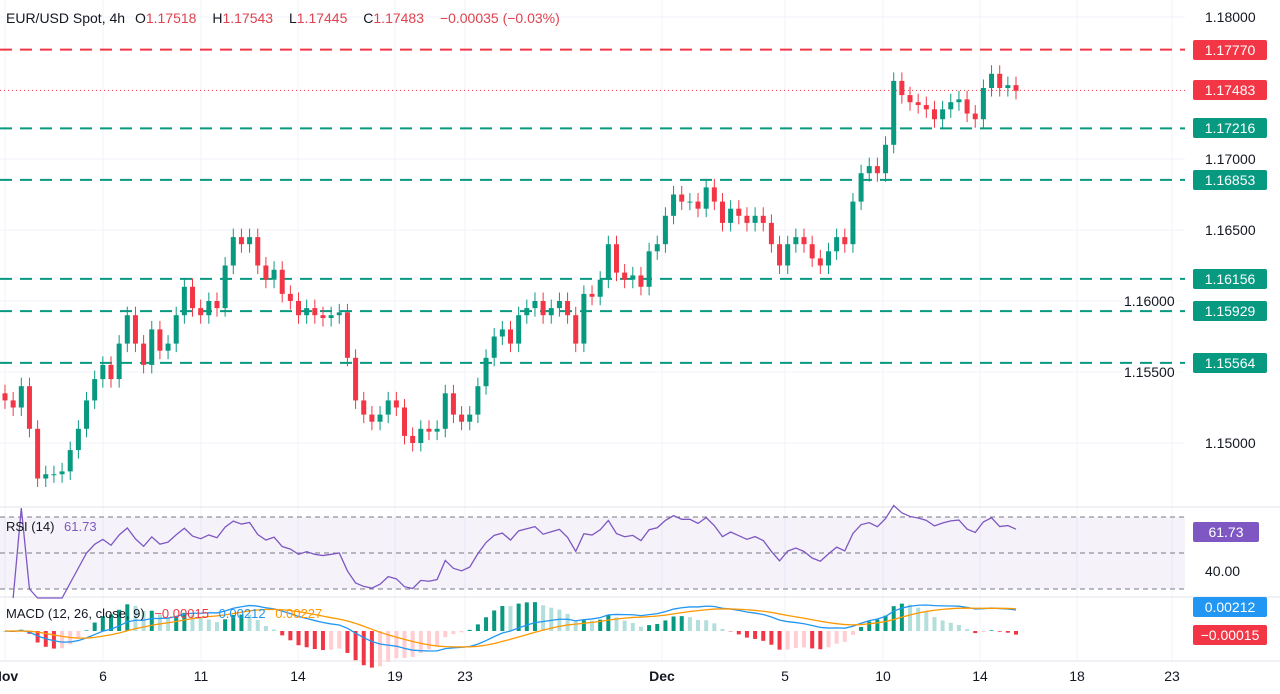 This screenshot has width=1280, height=694. Describe the element at coordinates (54, 526) in the screenshot. I see `rsi-legend: RSI (14) 61.73` at that location.